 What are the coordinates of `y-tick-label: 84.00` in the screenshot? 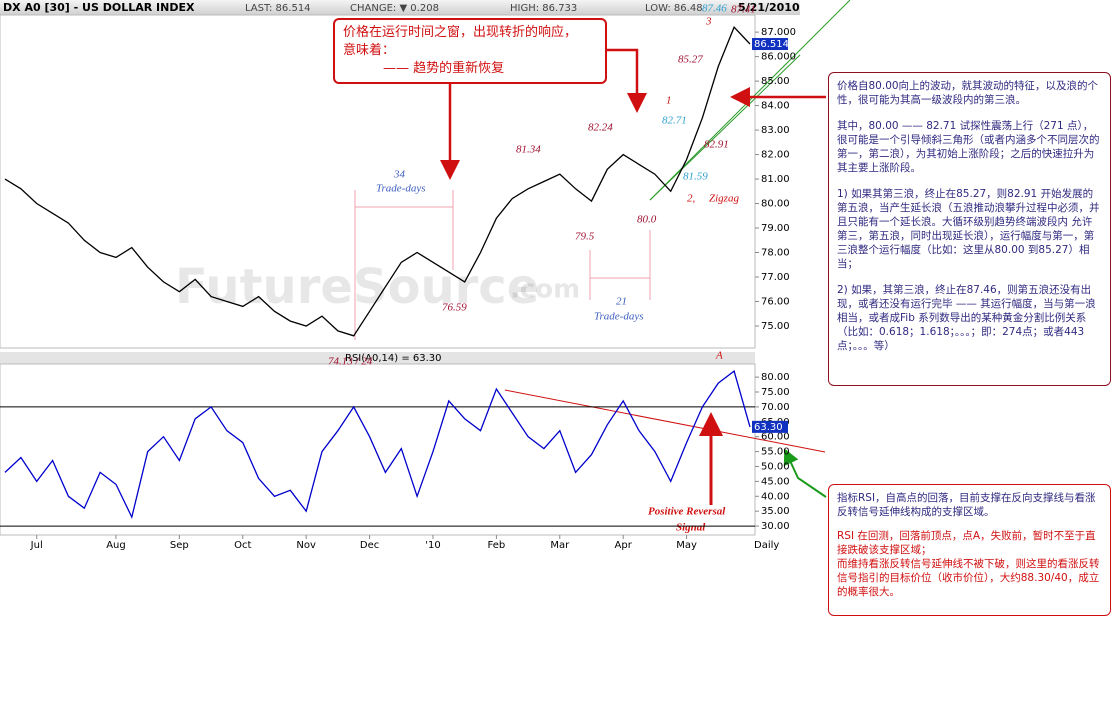 It's located at (775, 106).